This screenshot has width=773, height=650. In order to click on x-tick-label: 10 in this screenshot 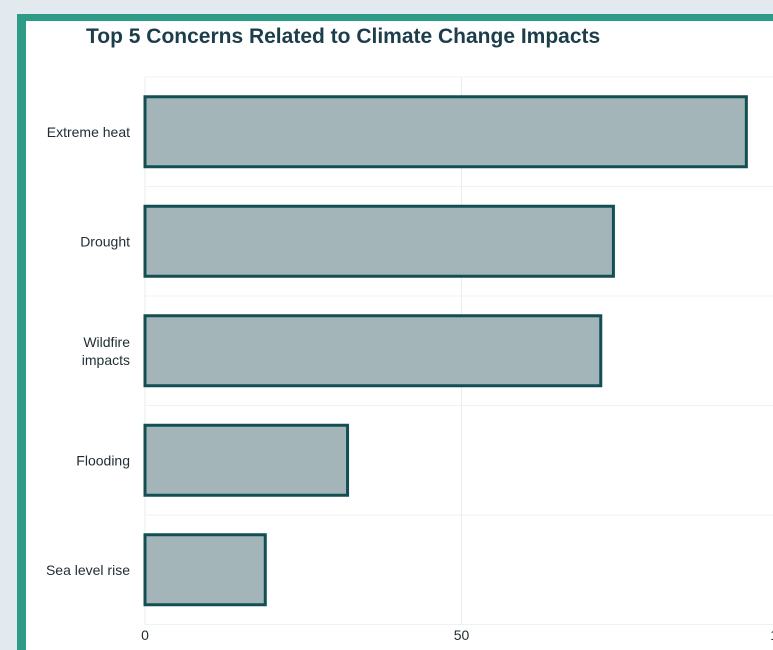, I will do `click(771, 635)`.